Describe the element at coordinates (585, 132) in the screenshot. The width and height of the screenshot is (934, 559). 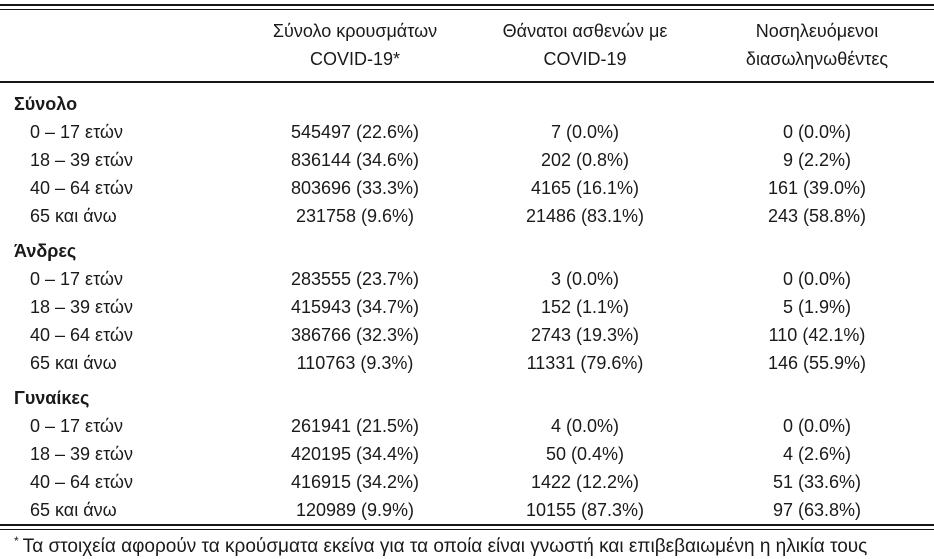
I see `cell-deaths: 7 (0.0%)` at that location.